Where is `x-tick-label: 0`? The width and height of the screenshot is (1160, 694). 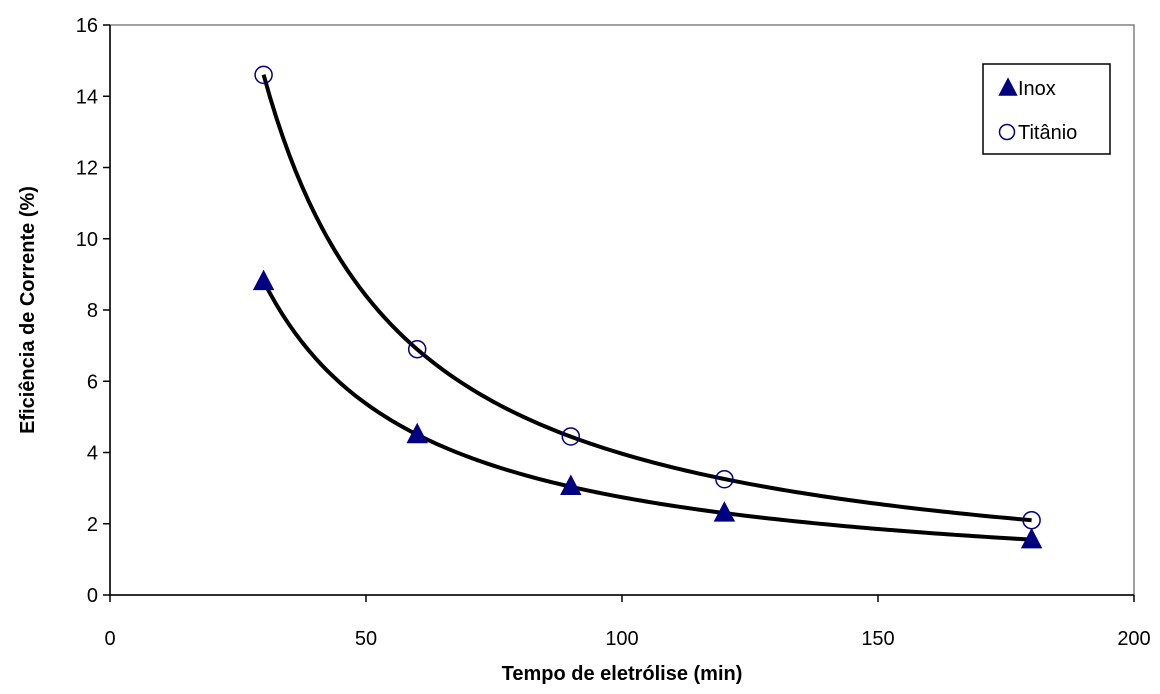
x-tick-label: 0 is located at coordinates (109, 639).